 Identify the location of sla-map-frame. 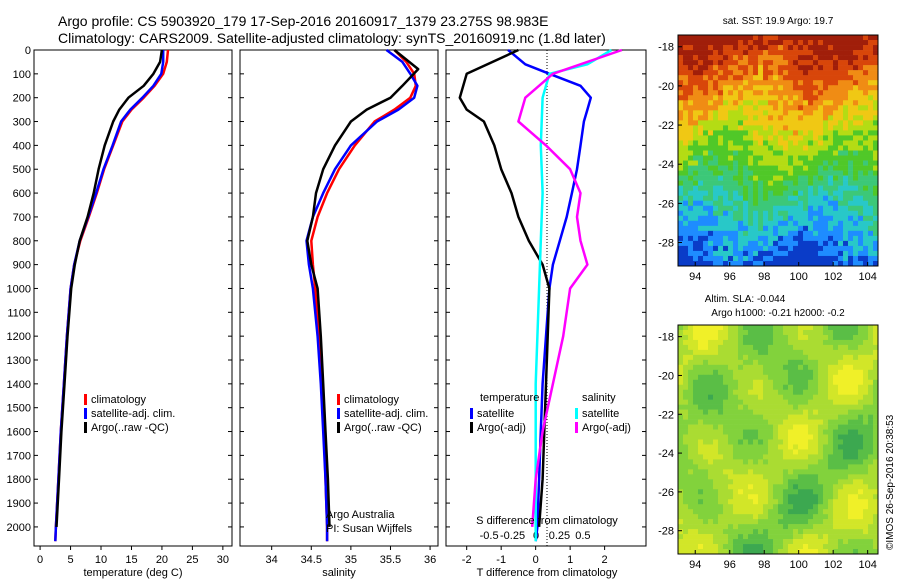
(778, 439).